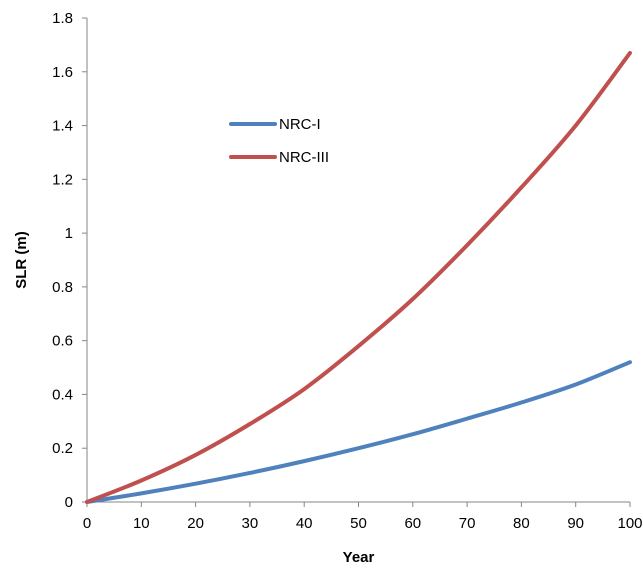  What do you see at coordinates (141, 523) in the screenshot?
I see `x-tick-label: 10` at bounding box center [141, 523].